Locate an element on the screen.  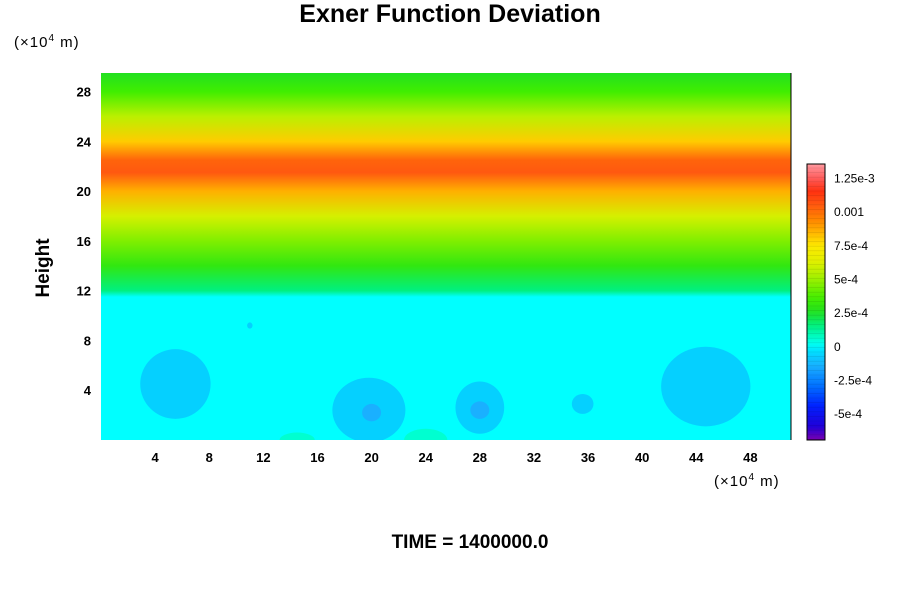
colorbar-tick-label: -2.5e-4 is located at coordinates (853, 380).